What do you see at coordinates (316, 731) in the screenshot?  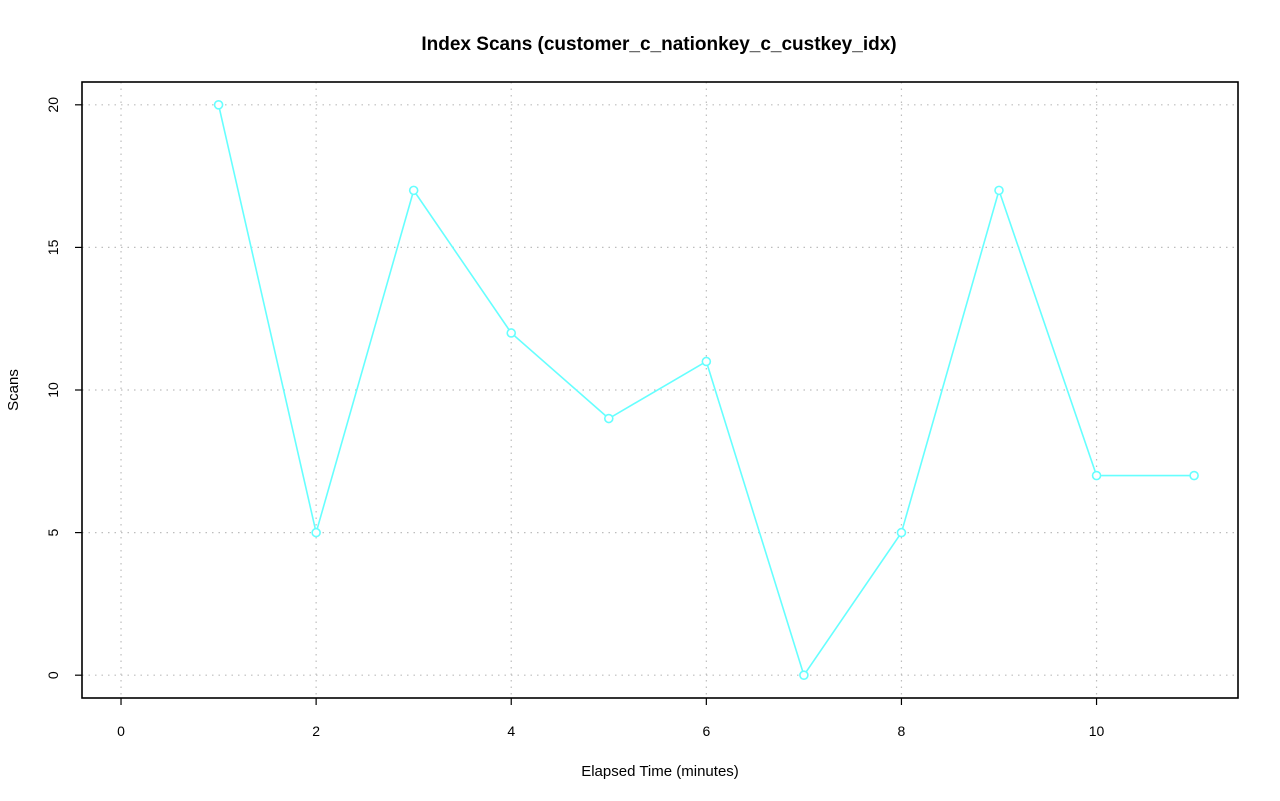 I see `x-tick-label: 2` at bounding box center [316, 731].